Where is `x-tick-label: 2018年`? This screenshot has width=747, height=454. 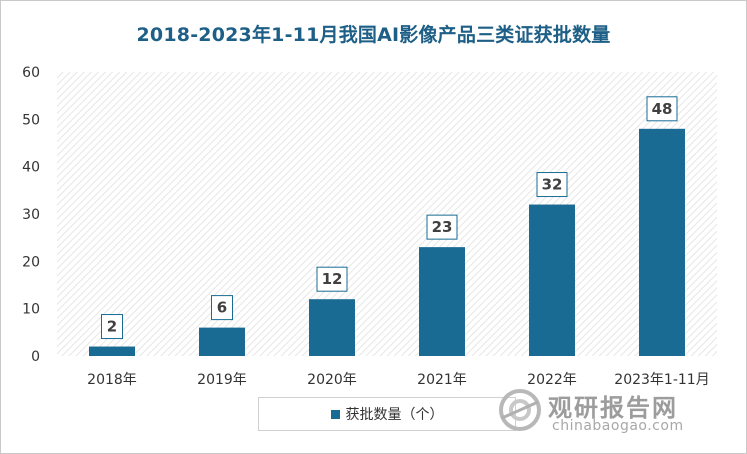 x-tick-label: 2018年 is located at coordinates (112, 380).